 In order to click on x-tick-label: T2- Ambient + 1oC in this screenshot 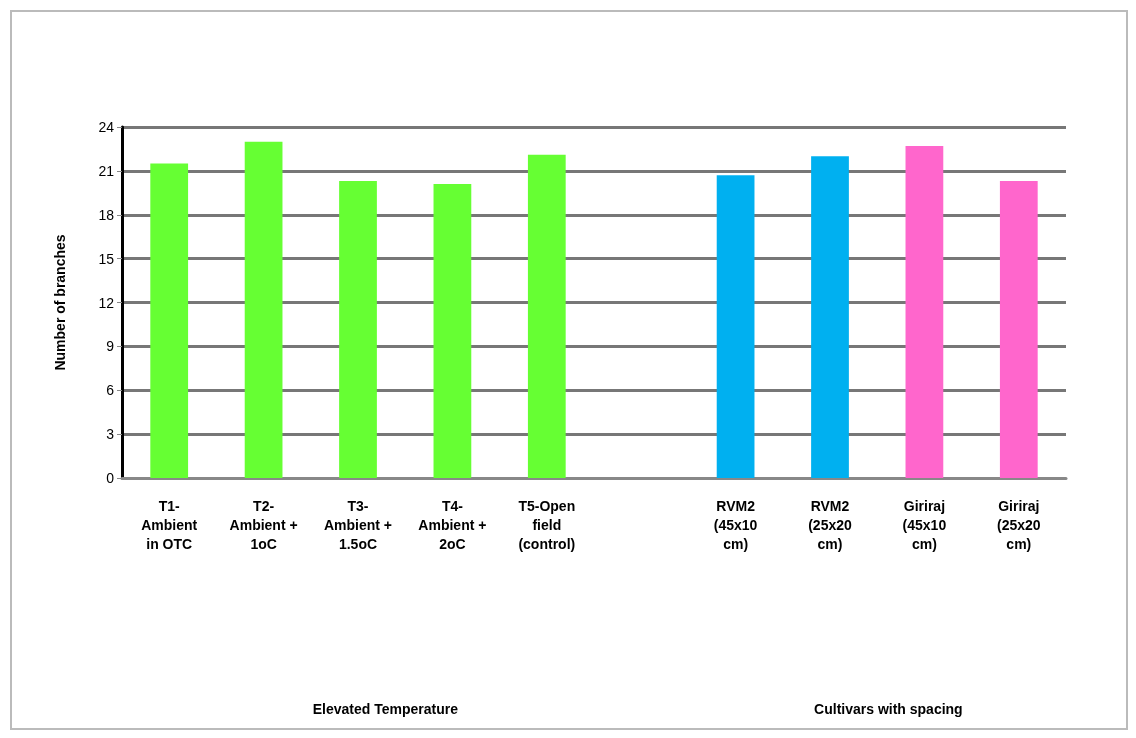, I will do `click(263, 524)`.